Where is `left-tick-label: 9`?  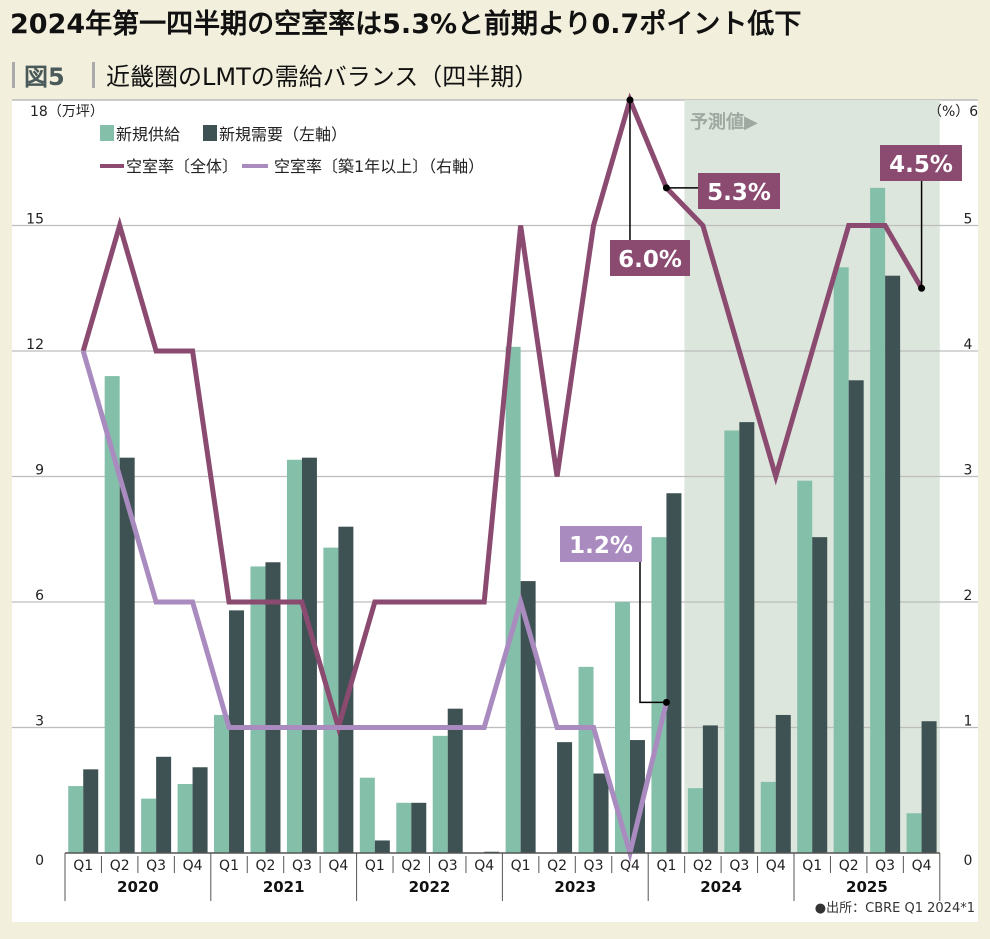 left-tick-label: 9 is located at coordinates (39, 471).